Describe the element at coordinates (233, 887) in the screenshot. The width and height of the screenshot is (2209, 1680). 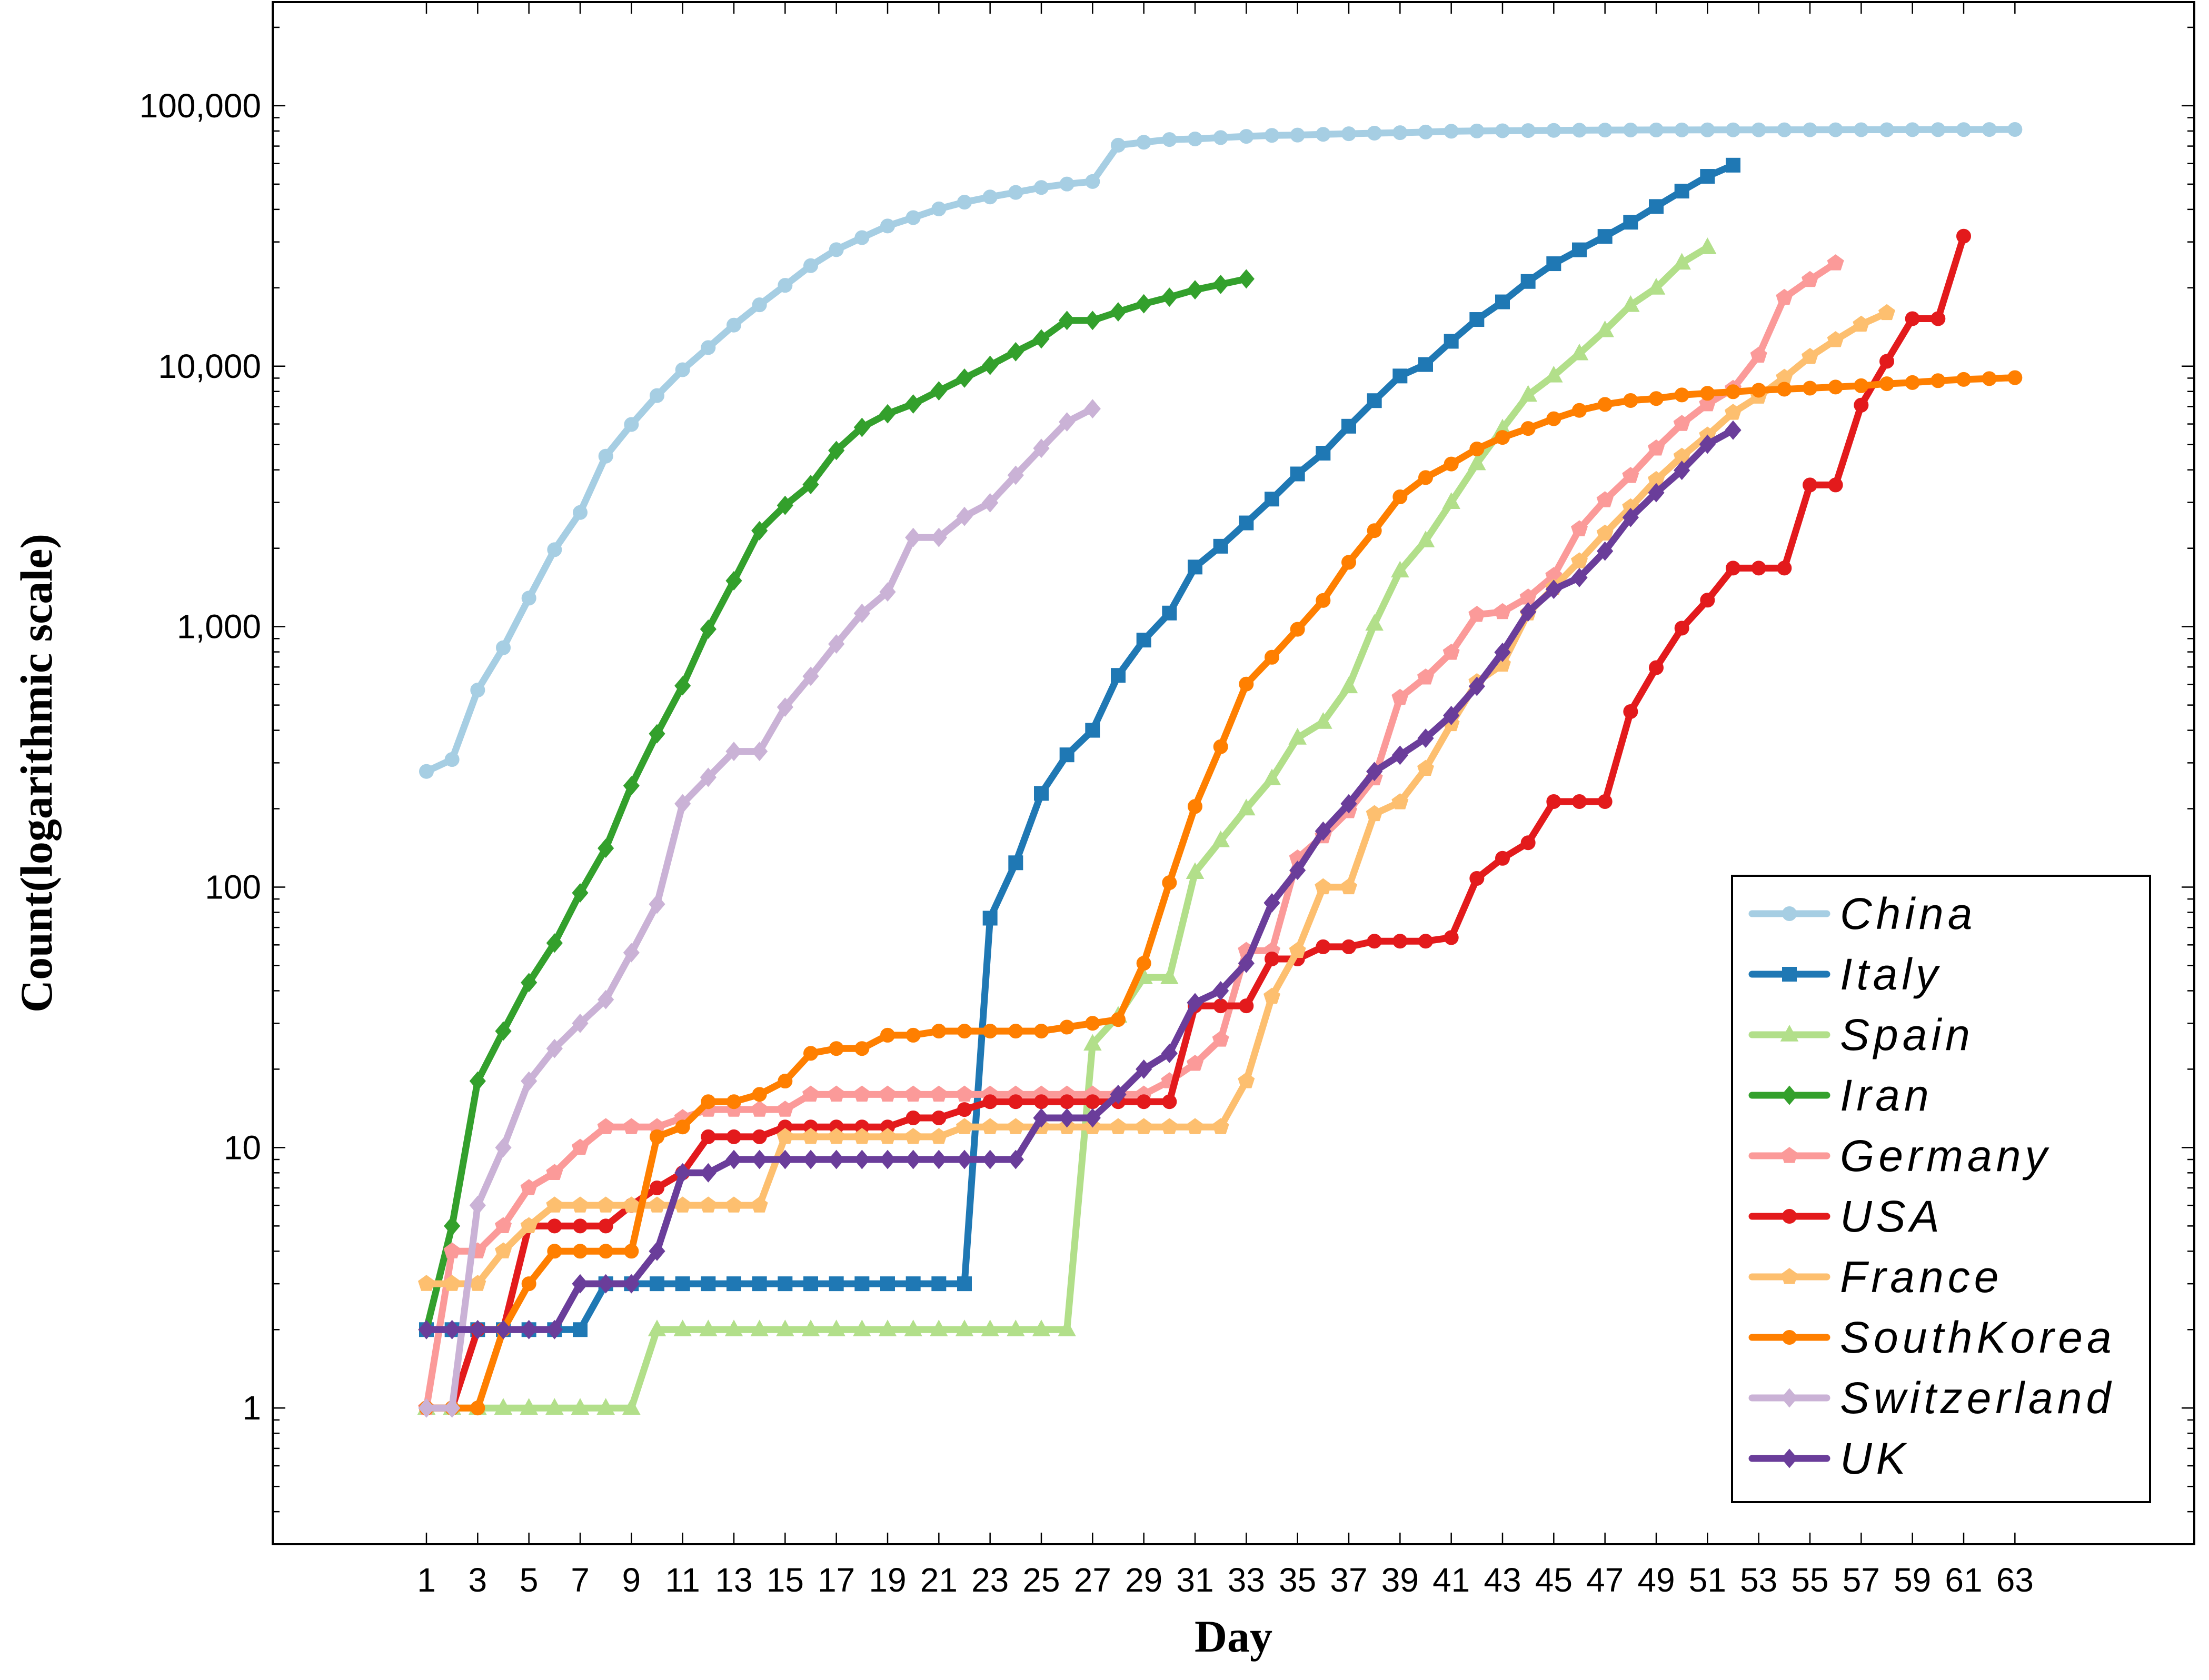
I see `y-tick-label: 100` at that location.